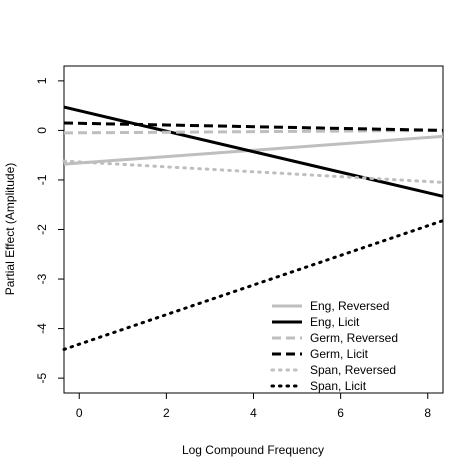  What do you see at coordinates (10, 229) in the screenshot?
I see `y-axis-label: Partial Effect (Amplitude)` at bounding box center [10, 229].